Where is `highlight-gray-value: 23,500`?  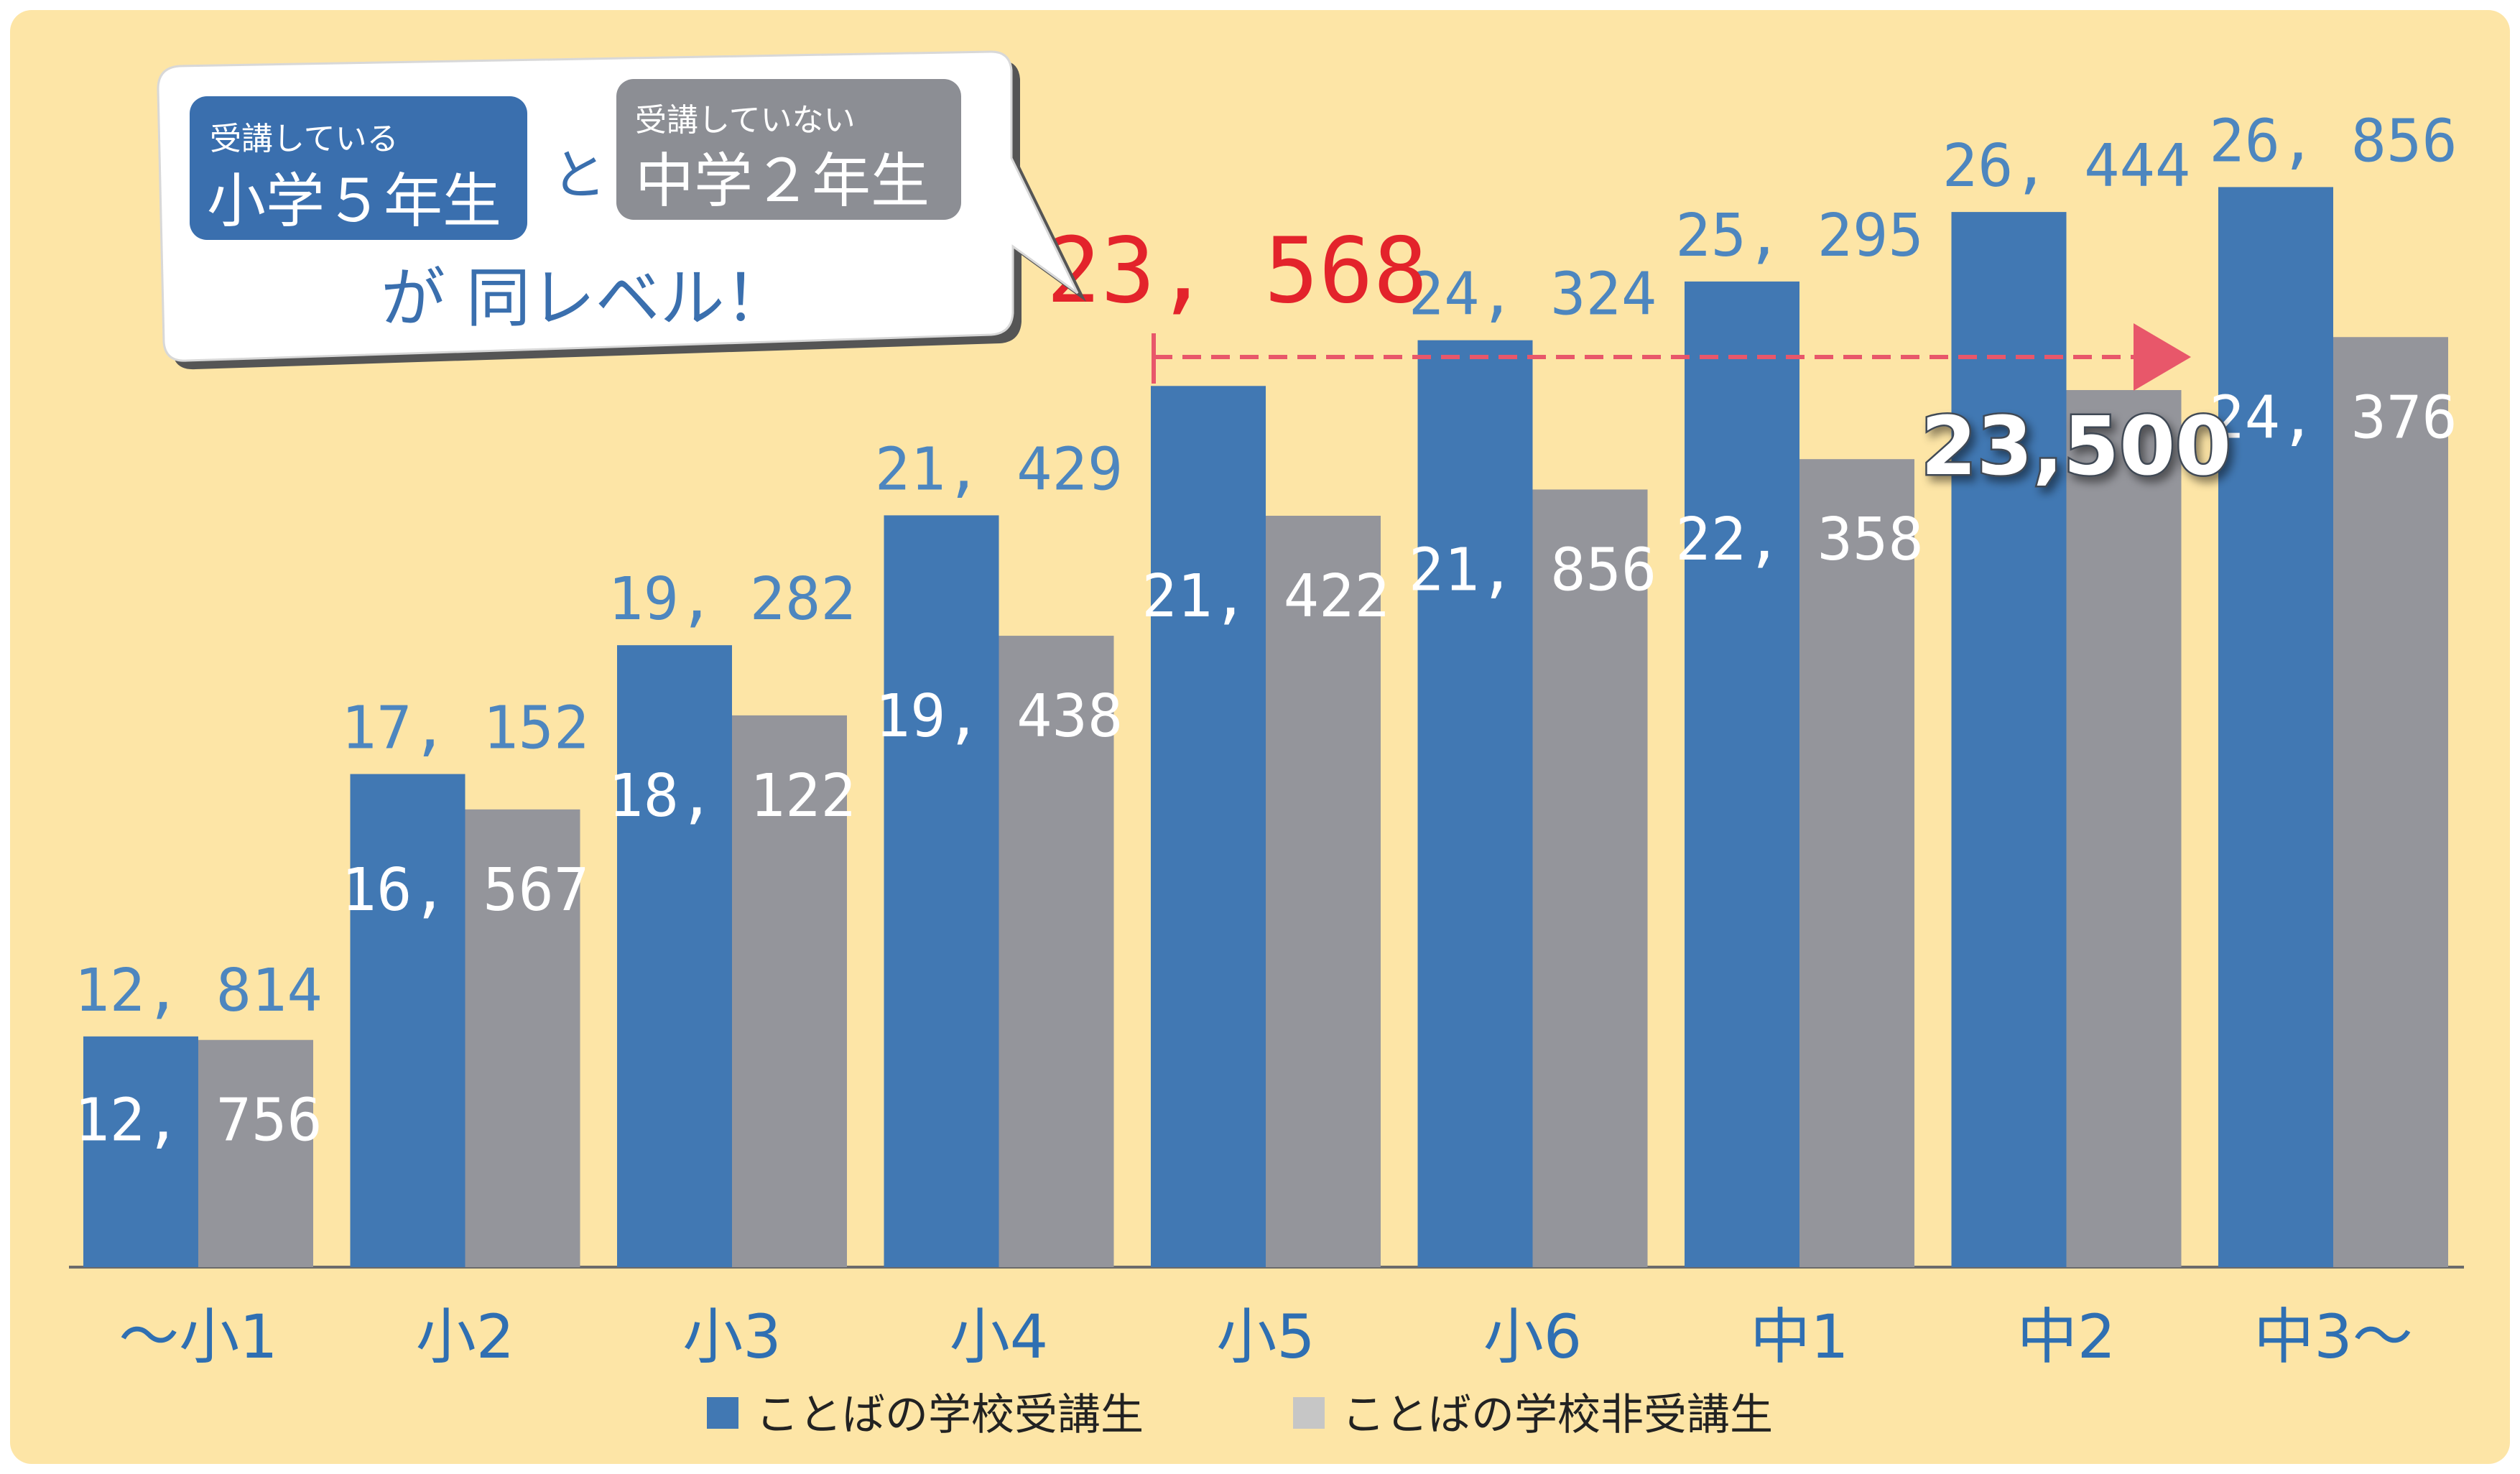
highlight-gray-value: 23,500 is located at coordinates (2076, 447).